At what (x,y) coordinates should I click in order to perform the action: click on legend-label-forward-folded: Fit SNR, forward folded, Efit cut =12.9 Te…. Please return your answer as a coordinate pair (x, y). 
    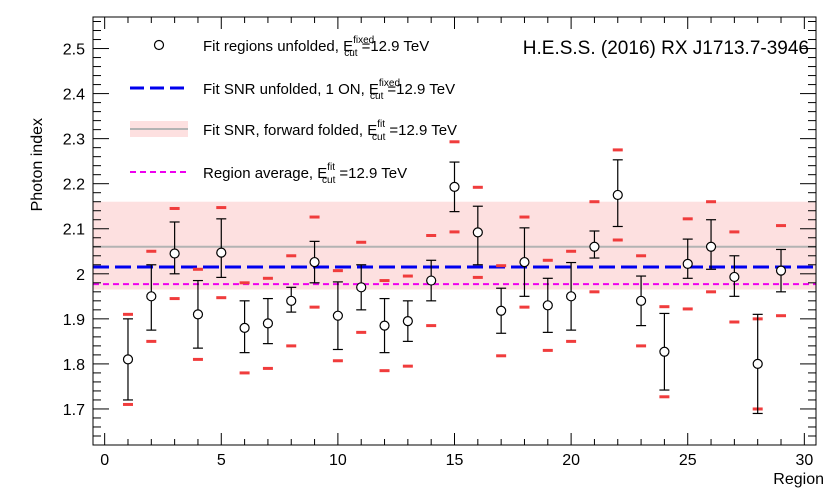
    Looking at the image, I should click on (330, 131).